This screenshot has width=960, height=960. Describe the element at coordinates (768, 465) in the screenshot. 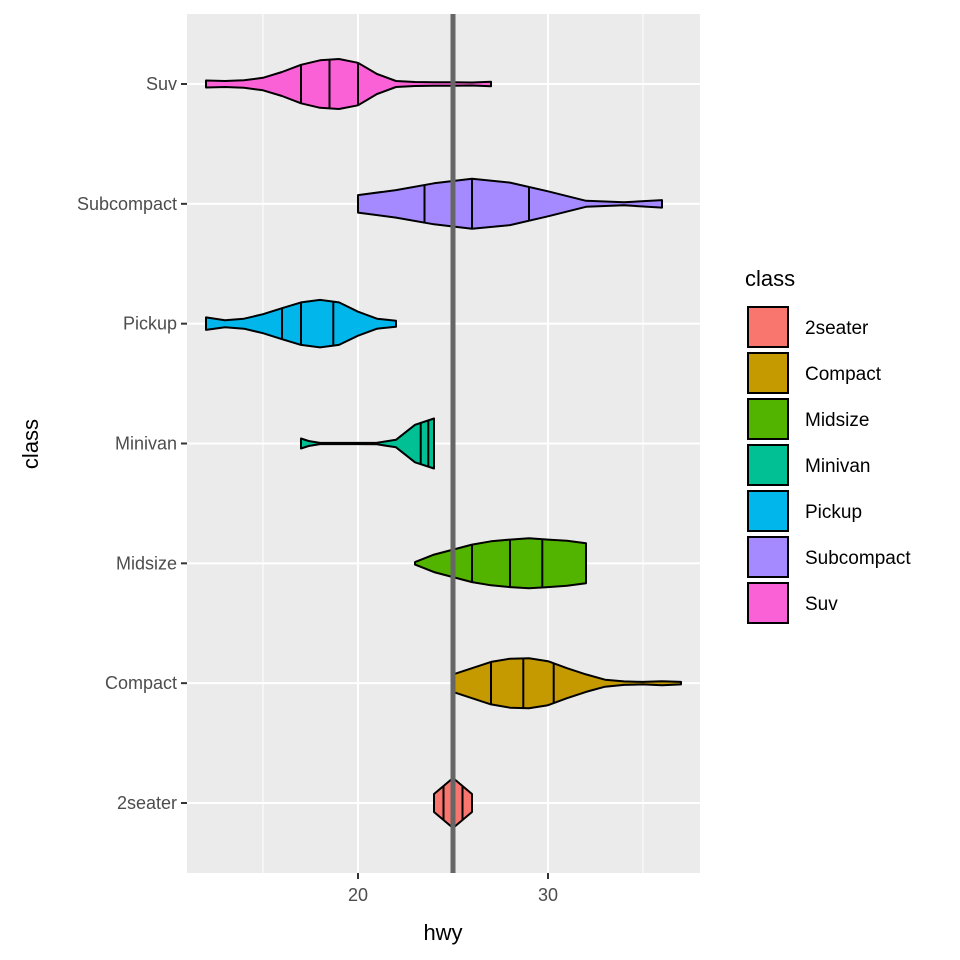

I see `legend-swatch-minivan` at that location.